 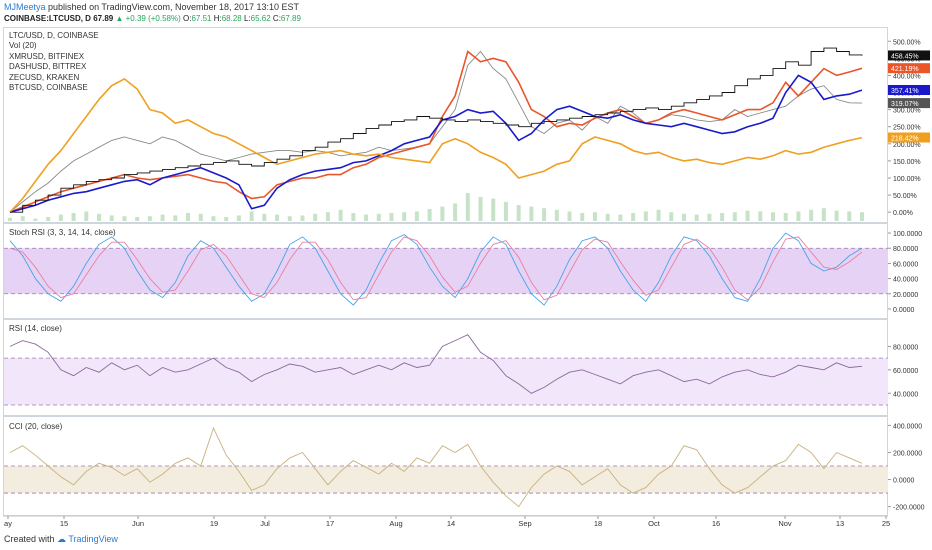 What do you see at coordinates (64, 523) in the screenshot?
I see `x-tick-label: 15` at bounding box center [64, 523].